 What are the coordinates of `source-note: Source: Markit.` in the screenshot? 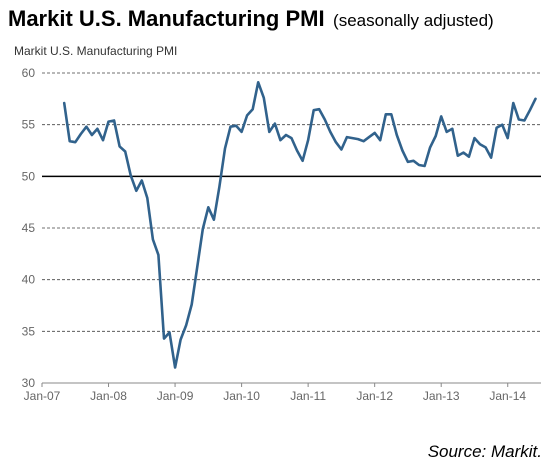 It's located at (484, 451).